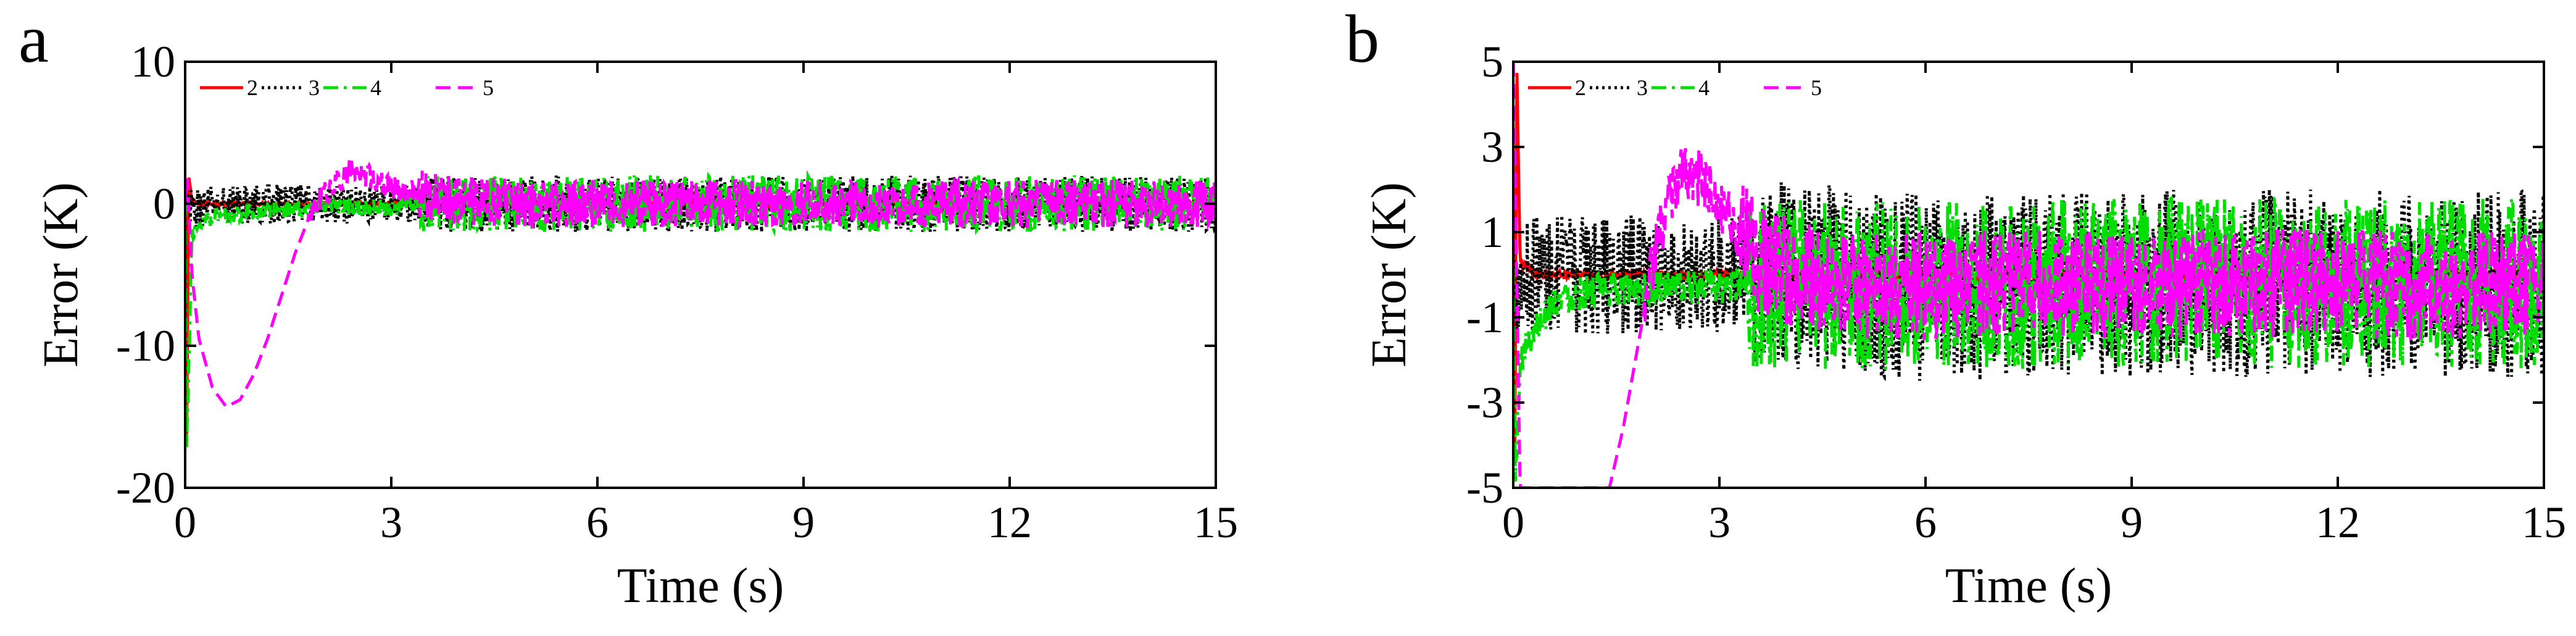  I want to click on y-tick-label: 0, so click(164, 203).